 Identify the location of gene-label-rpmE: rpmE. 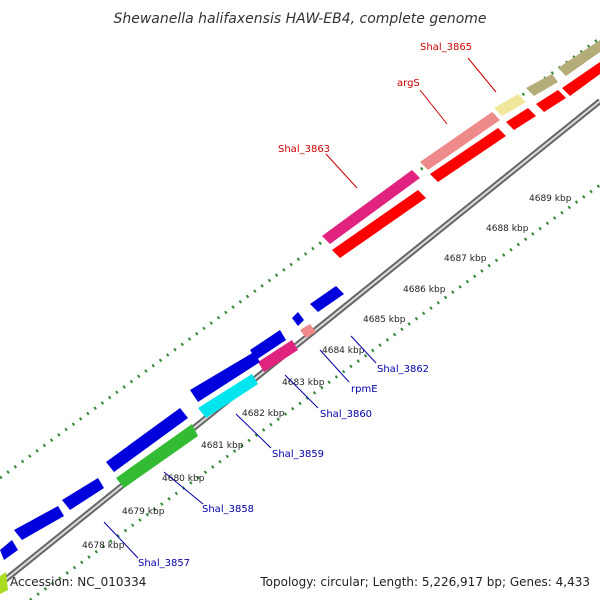
(364, 389).